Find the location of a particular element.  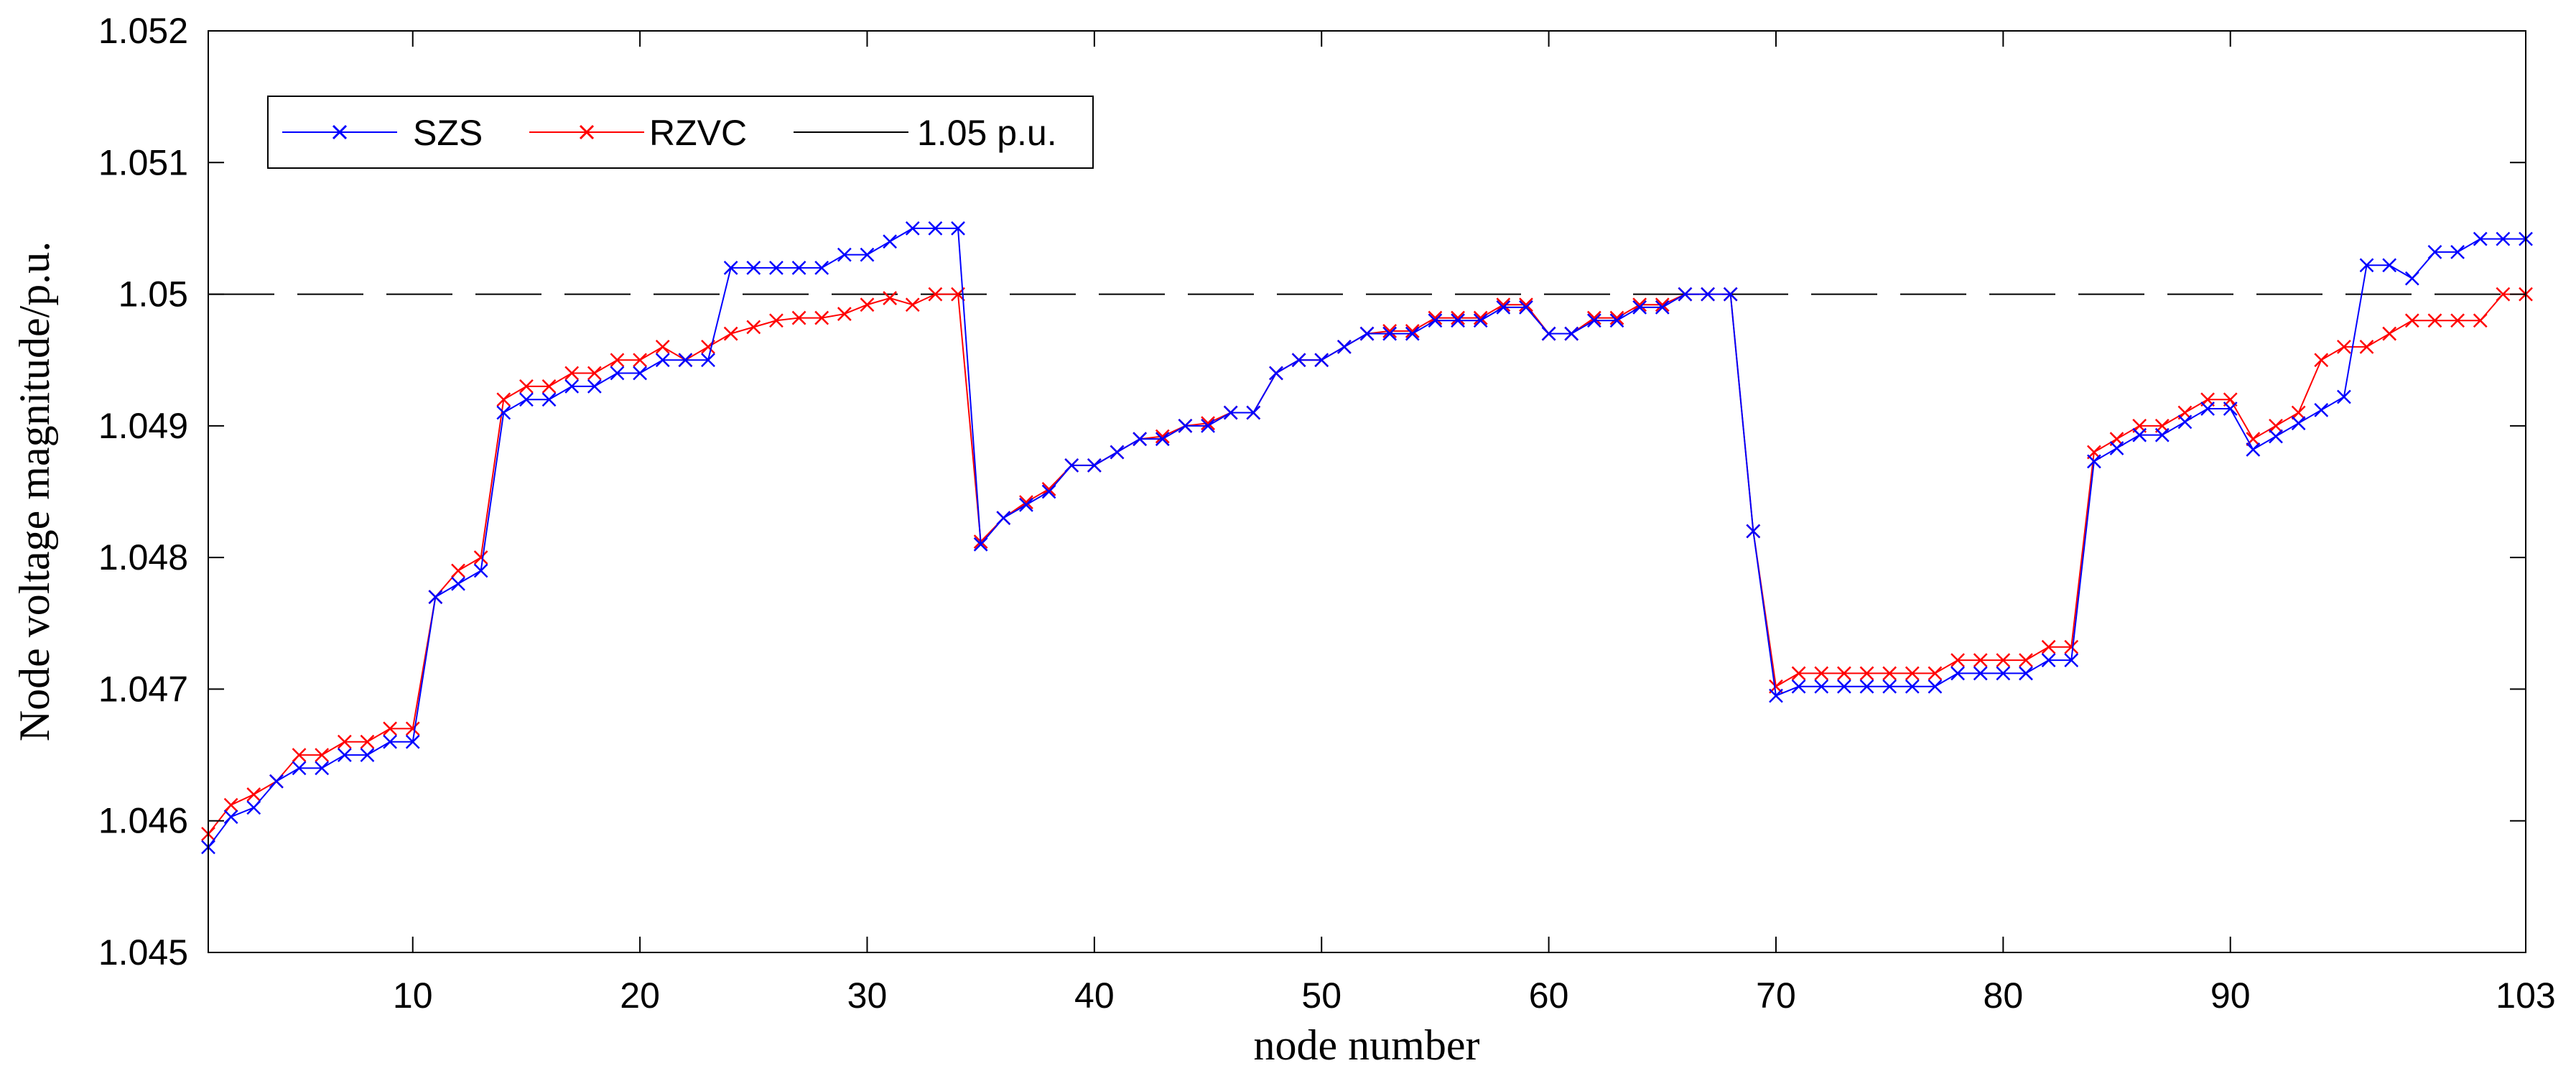

legend-label-szs: SZS is located at coordinates (448, 133).